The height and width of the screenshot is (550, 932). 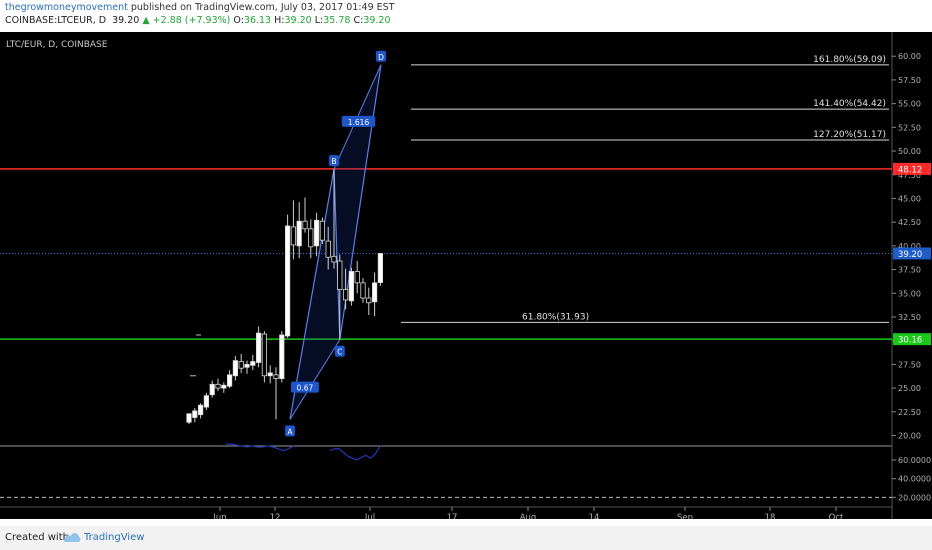 I want to click on pattern-point-label: A, so click(x=290, y=431).